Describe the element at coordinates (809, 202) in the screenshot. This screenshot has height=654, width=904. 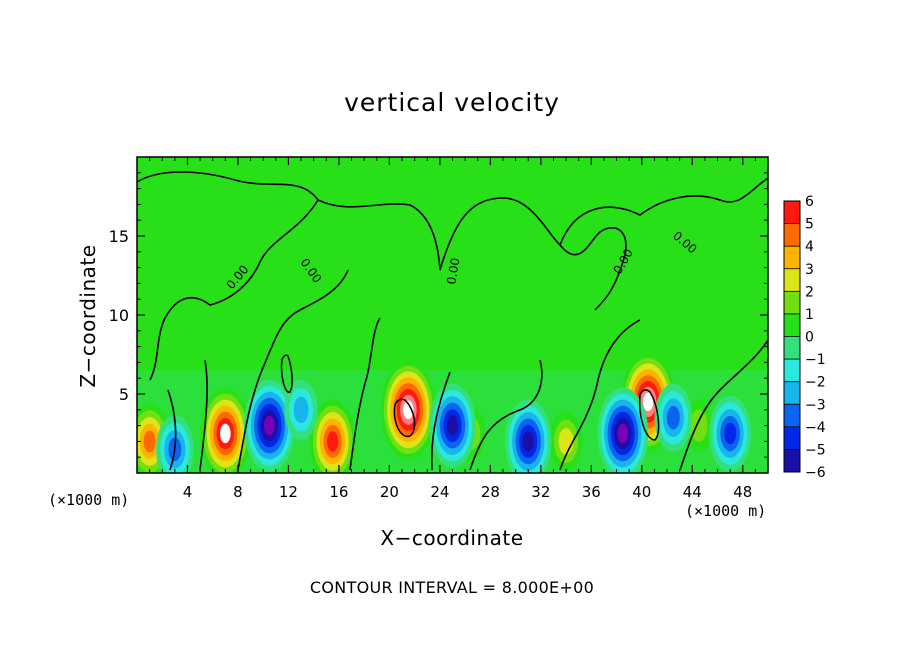
I see `colorbar-tick-label: 6` at that location.